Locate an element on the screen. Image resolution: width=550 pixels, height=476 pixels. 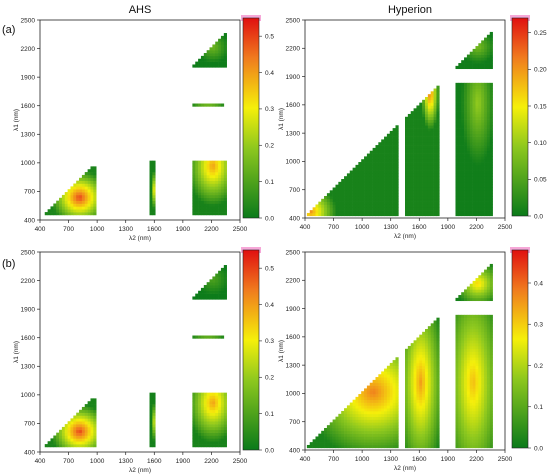
colorbar-tick-label: 0.1 is located at coordinates (538, 407).